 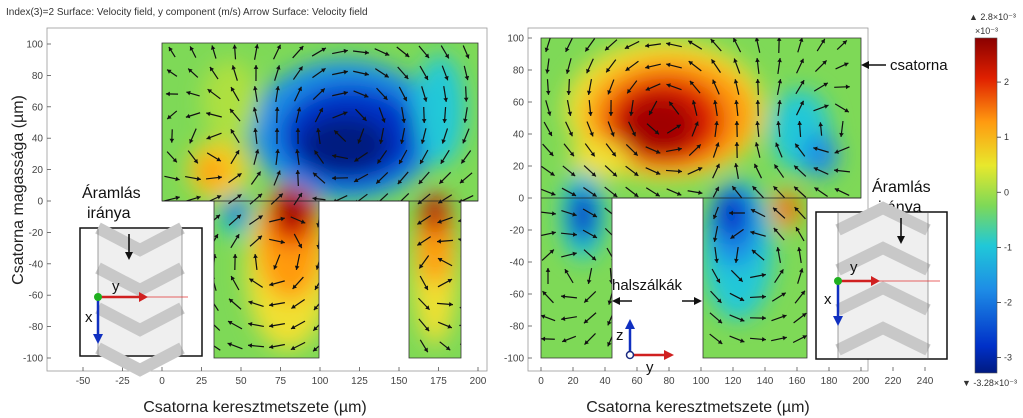 I want to click on y-tick-label: 40, so click(x=38, y=139).